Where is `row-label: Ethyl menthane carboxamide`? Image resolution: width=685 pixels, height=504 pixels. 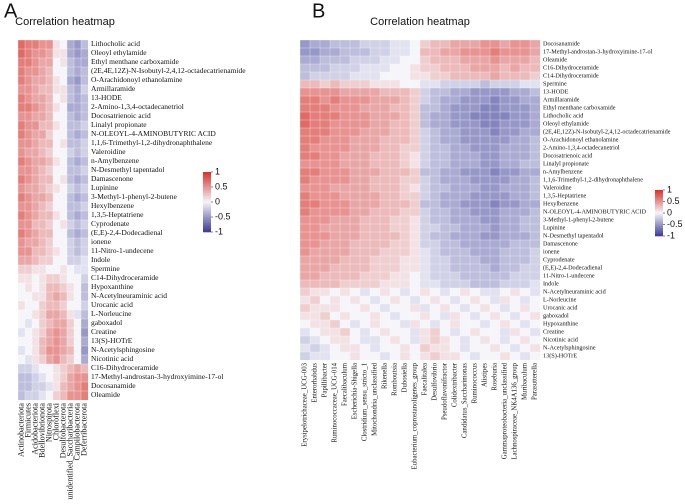
row-label: Ethyl menthane carboxamide is located at coordinates (135, 61).